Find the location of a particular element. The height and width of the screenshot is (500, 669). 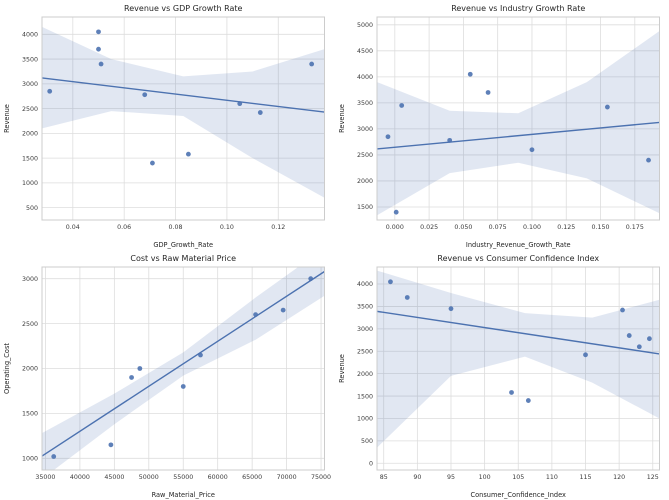

x-tick-label: 40000 is located at coordinates (80, 477).